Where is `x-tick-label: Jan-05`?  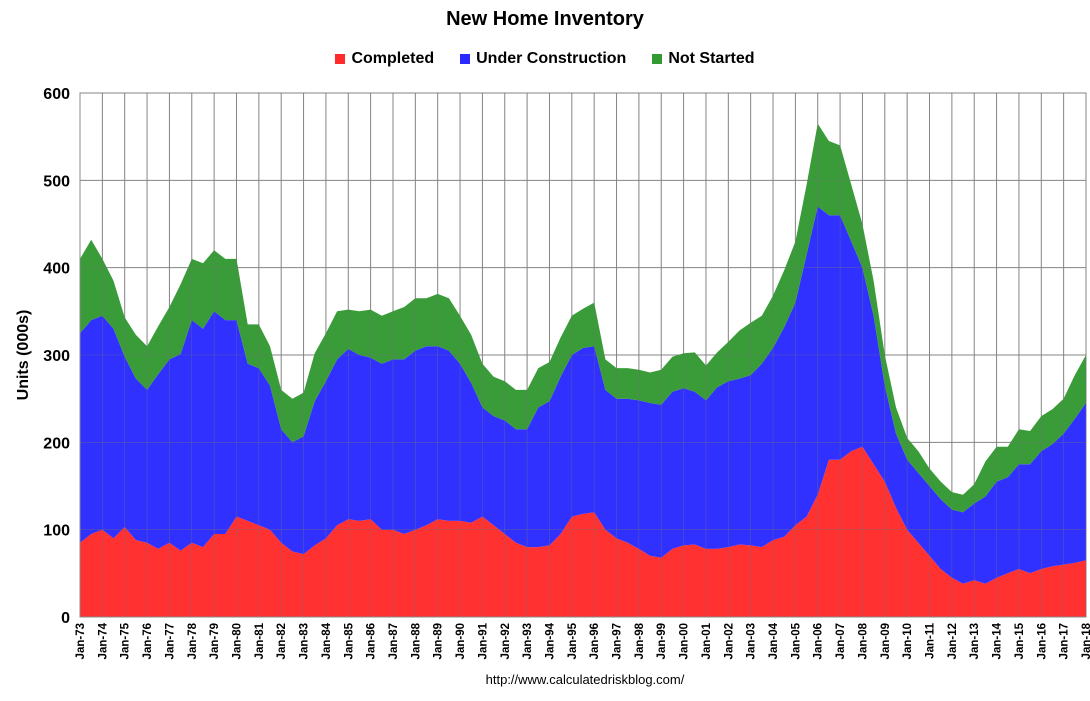 x-tick-label: Jan-05 is located at coordinates (796, 640).